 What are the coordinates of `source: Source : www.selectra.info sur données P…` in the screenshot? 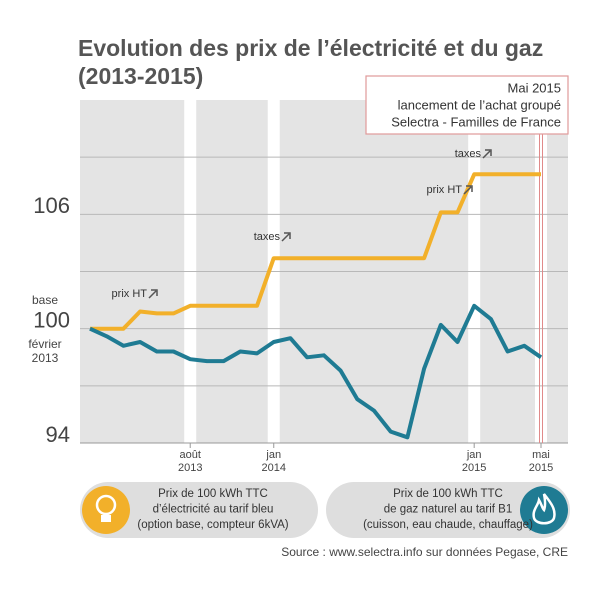 It's located at (424, 552).